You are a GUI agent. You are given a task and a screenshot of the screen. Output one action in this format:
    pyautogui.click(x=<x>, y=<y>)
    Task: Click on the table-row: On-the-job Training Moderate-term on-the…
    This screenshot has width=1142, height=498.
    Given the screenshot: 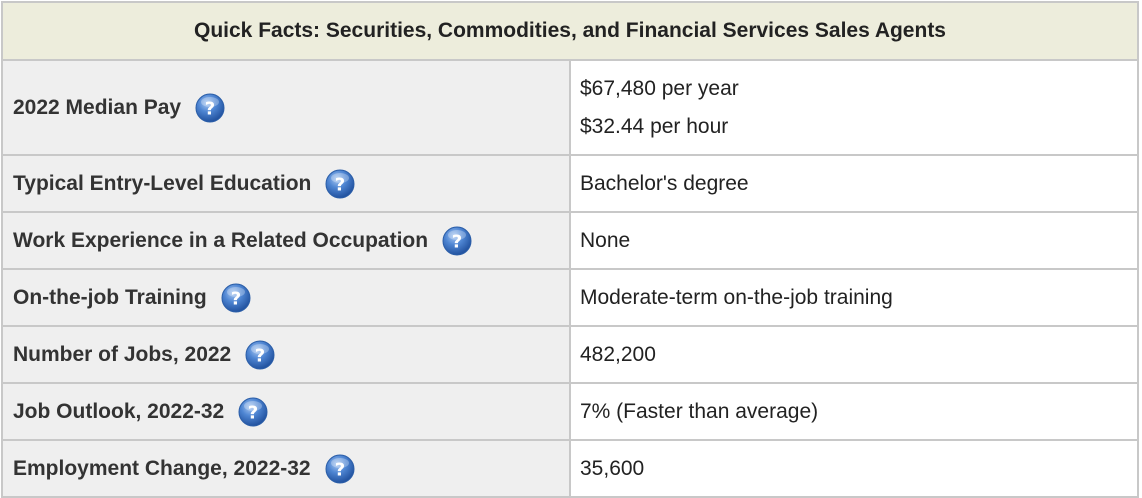 What is the action you would take?
    pyautogui.click(x=570, y=297)
    